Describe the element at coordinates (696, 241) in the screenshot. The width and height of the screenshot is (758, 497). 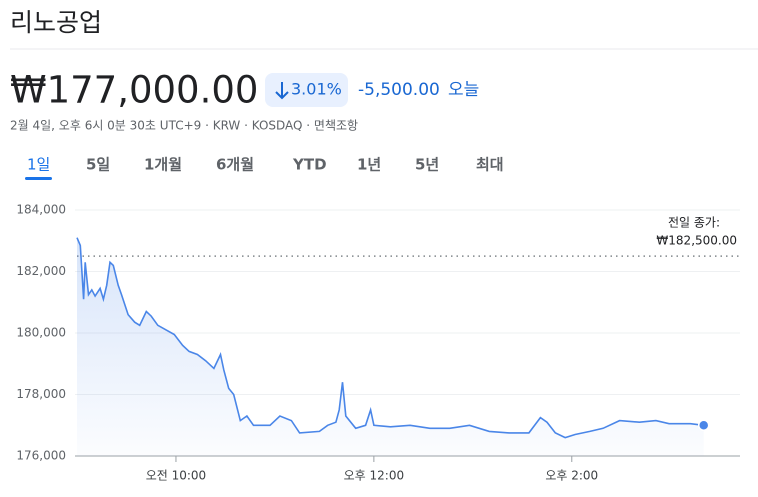
I see `previous-close-label: ₩182,500.00` at that location.